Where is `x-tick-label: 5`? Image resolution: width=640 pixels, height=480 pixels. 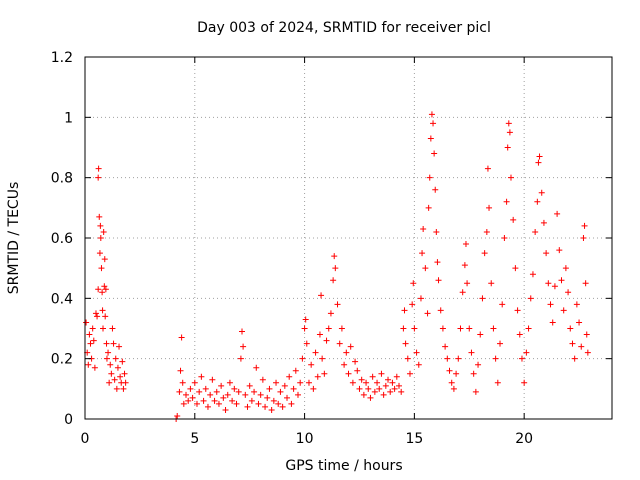
x-tick-label: 5 is located at coordinates (194, 439).